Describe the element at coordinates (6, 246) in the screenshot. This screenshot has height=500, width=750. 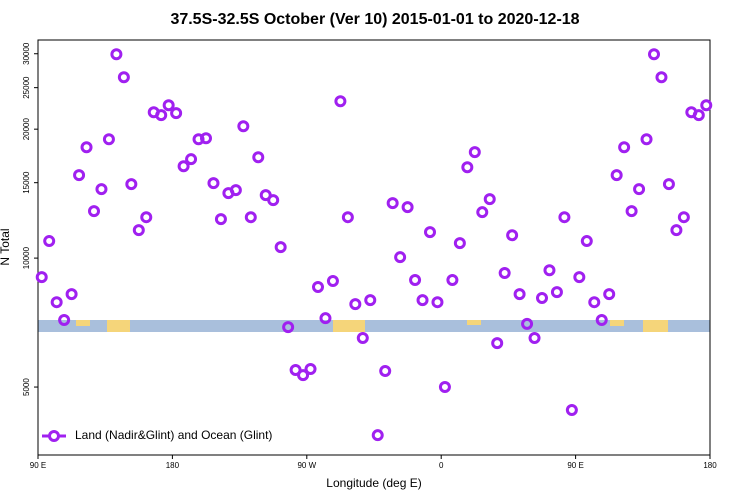
I see `y-axis-label: N Total` at that location.